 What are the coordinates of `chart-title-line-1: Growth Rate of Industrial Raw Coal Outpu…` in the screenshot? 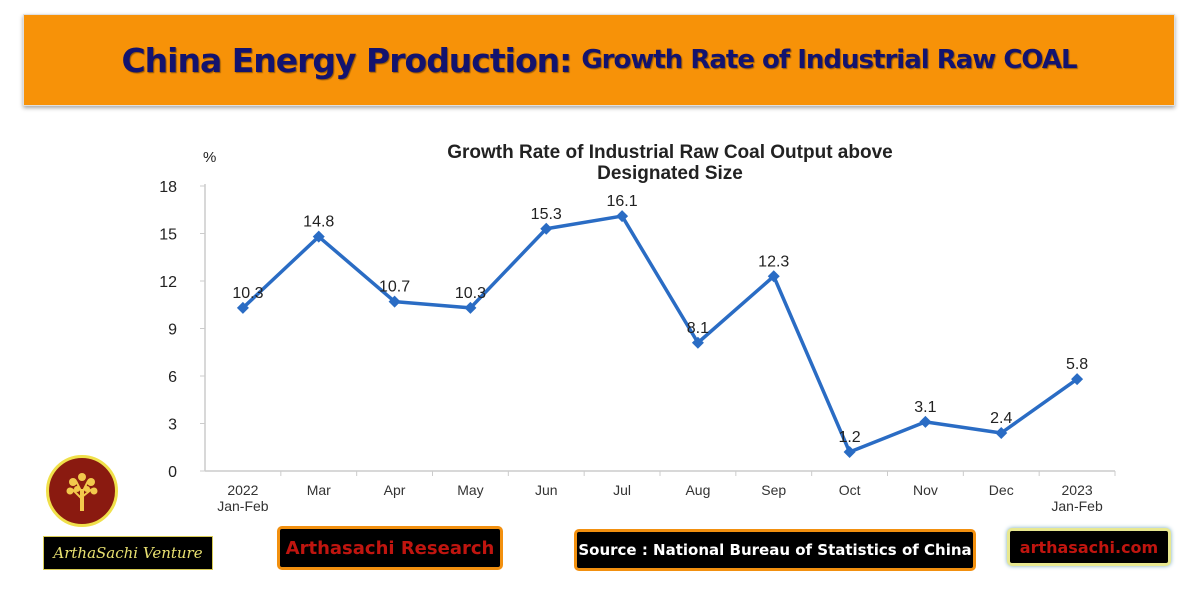 It's located at (669, 152).